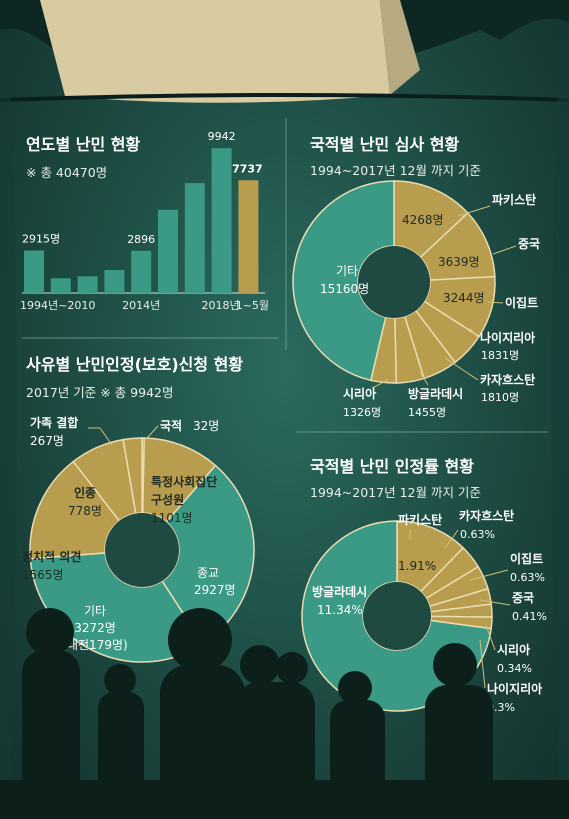  I want to click on screening-title: 국적별 난민 심사 현황, so click(384, 144).